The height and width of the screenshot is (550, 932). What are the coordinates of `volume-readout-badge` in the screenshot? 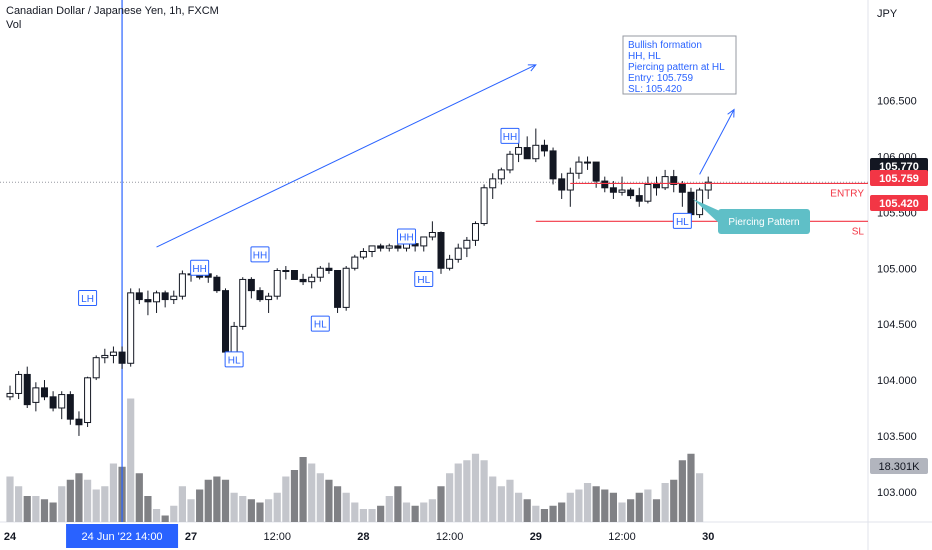 It's located at (899, 466).